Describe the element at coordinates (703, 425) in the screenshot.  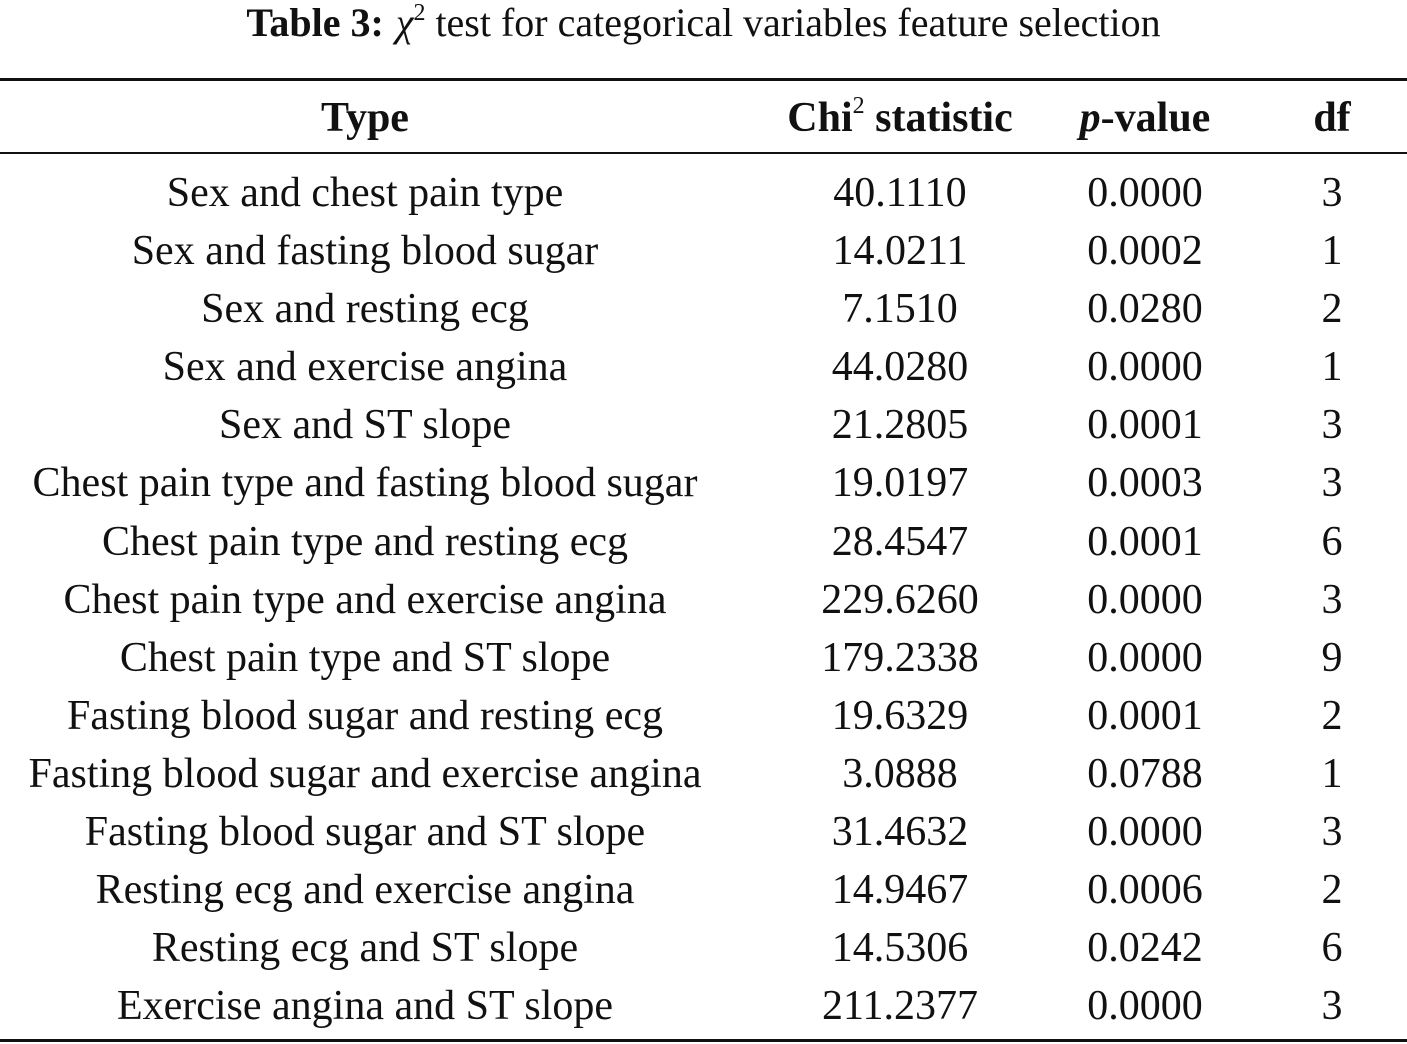
I see `table-row: Sex and ST slope 21.2805 0.0001 3` at that location.